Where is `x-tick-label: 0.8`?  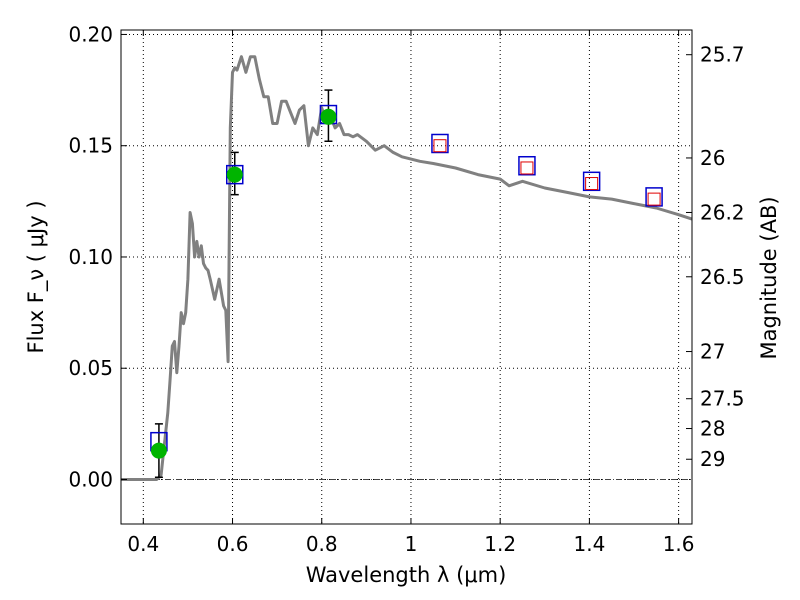
x-tick-label: 0.8 is located at coordinates (322, 544).